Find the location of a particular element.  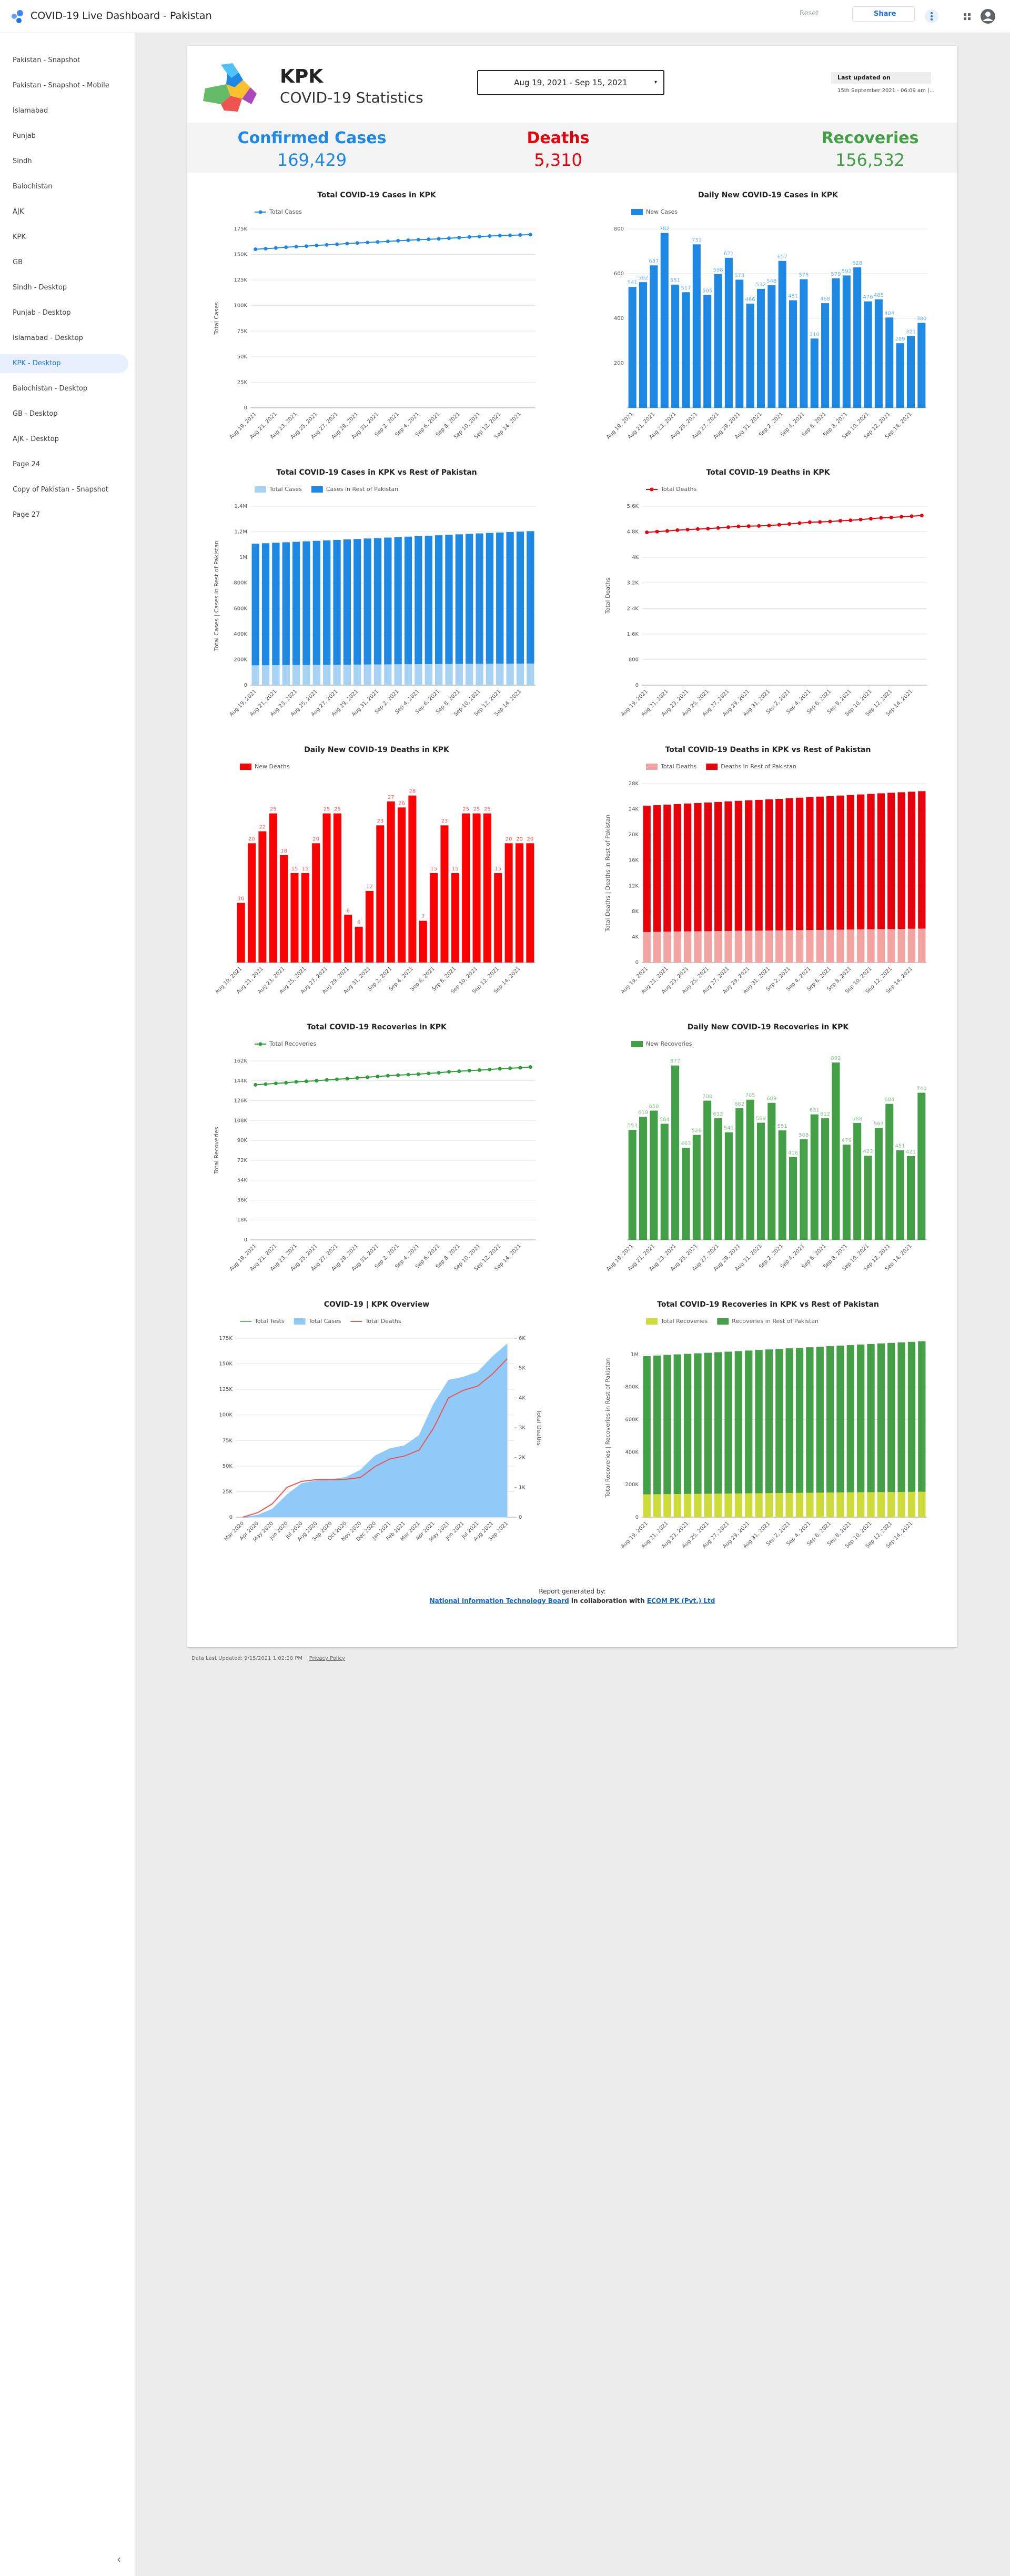

data-label: 892 is located at coordinates (836, 1058).